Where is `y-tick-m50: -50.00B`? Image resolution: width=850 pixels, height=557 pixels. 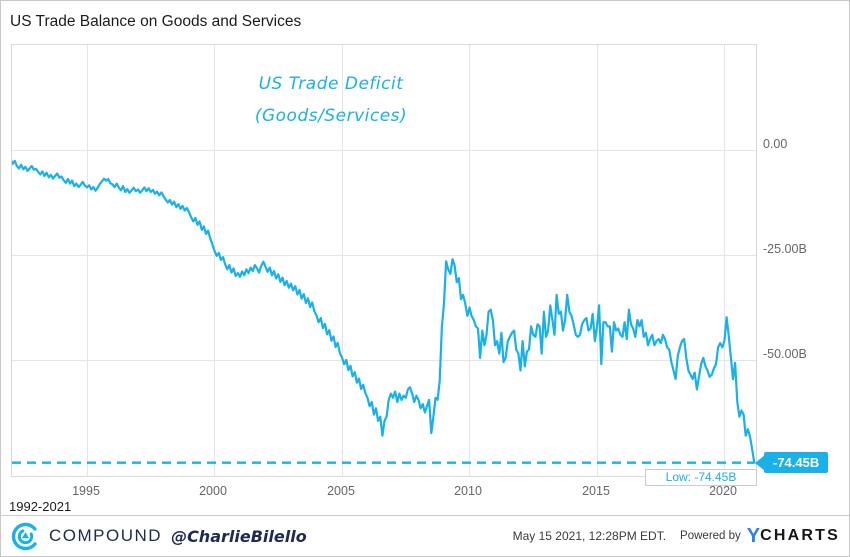
y-tick-m50: -50.00B is located at coordinates (785, 354).